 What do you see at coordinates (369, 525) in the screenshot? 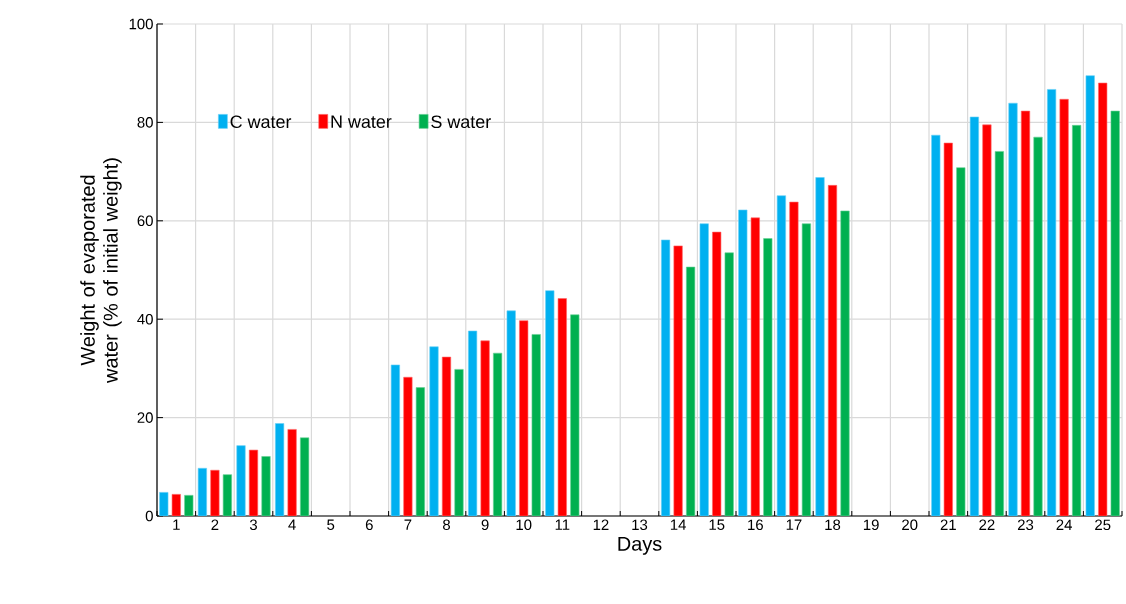
I see `x-tick-label: 6` at bounding box center [369, 525].